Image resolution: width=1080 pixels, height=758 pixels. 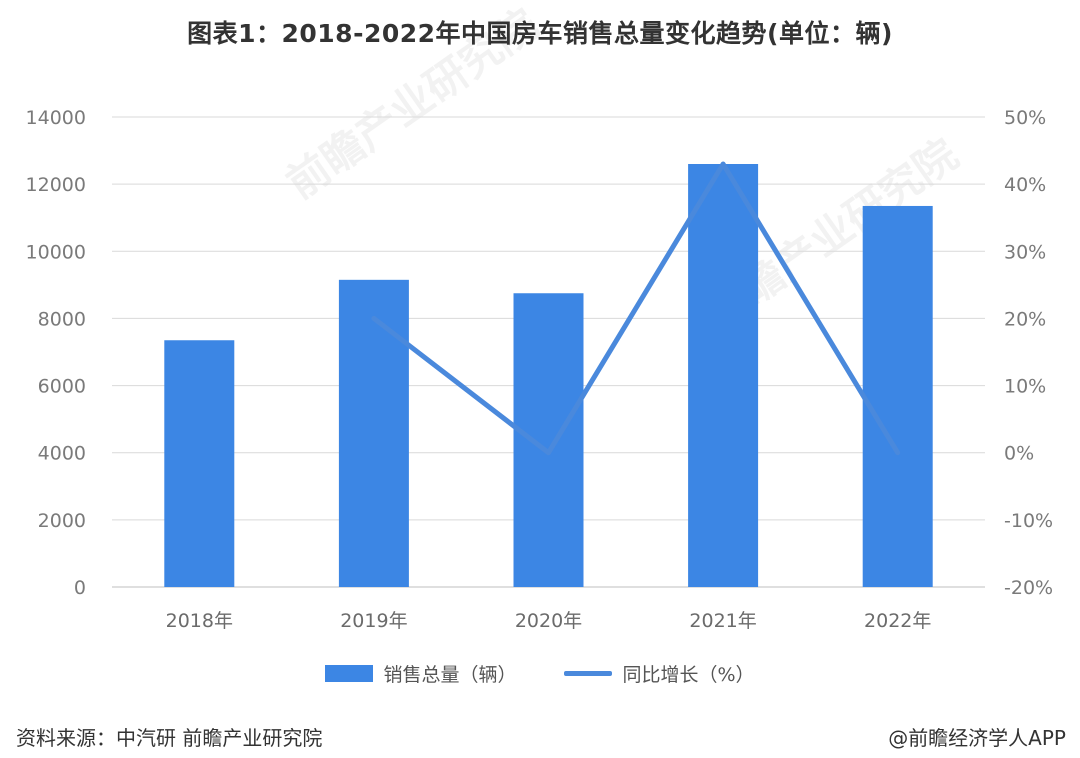 I want to click on left-tick-label: 14000, so click(x=56, y=118).